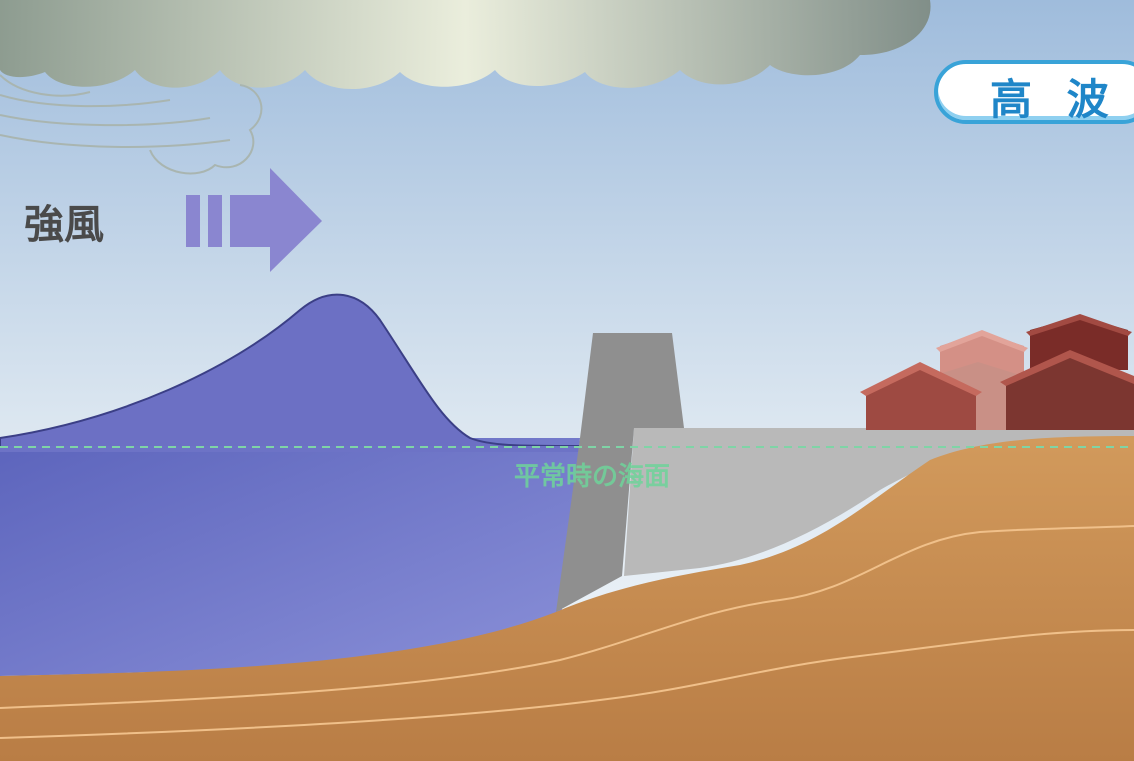 This screenshot has width=1134, height=761. I want to click on sea-level-label: 平常時の海面, so click(592, 477).